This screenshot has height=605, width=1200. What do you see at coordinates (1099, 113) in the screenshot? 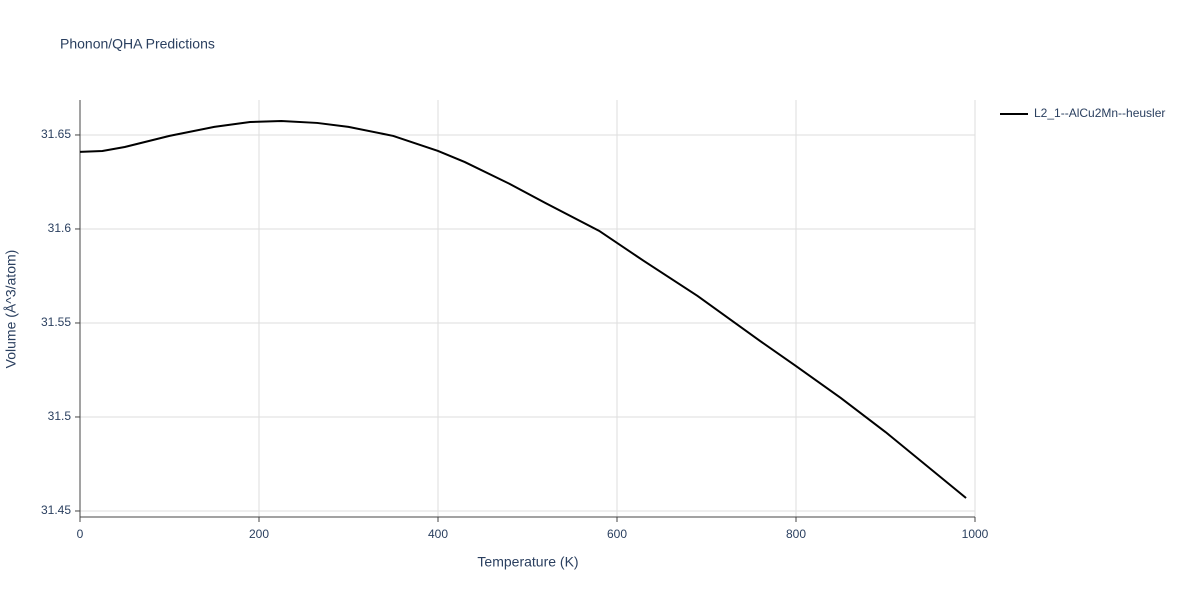
I see `legend-label: L2_1--AlCu2Mn--heusler` at bounding box center [1099, 113].